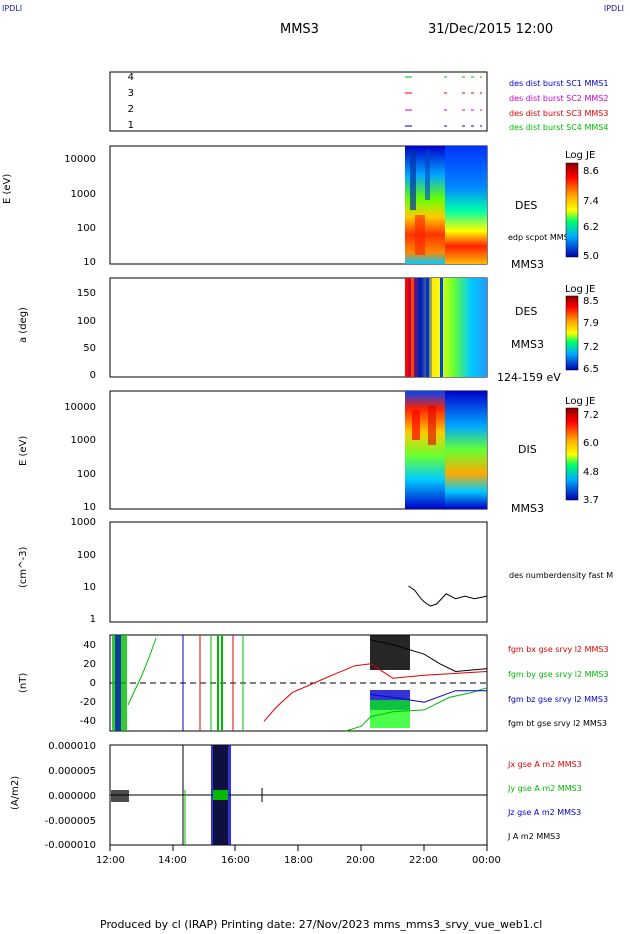  I want to click on p3-spectrogram, so click(446, 327).